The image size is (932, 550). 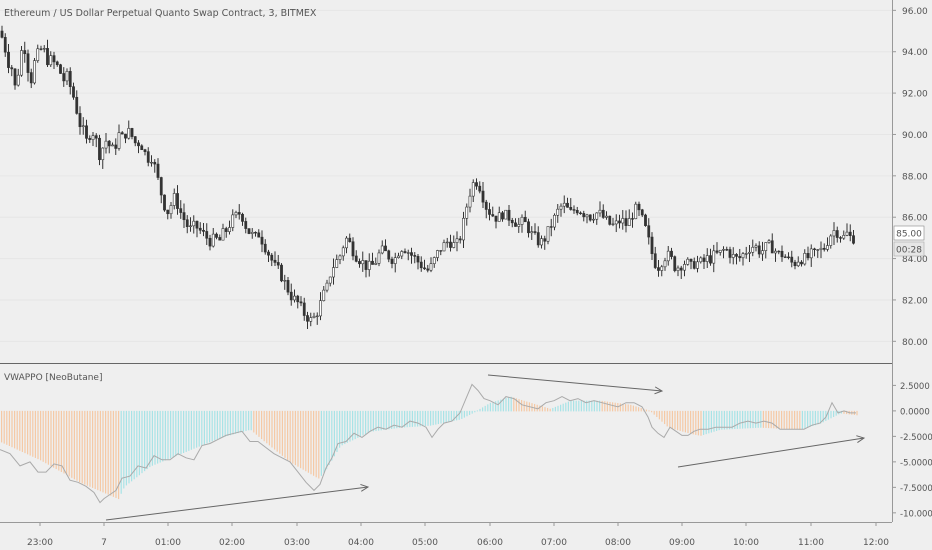 I want to click on countdown-label: 00:28, so click(x=909, y=249).